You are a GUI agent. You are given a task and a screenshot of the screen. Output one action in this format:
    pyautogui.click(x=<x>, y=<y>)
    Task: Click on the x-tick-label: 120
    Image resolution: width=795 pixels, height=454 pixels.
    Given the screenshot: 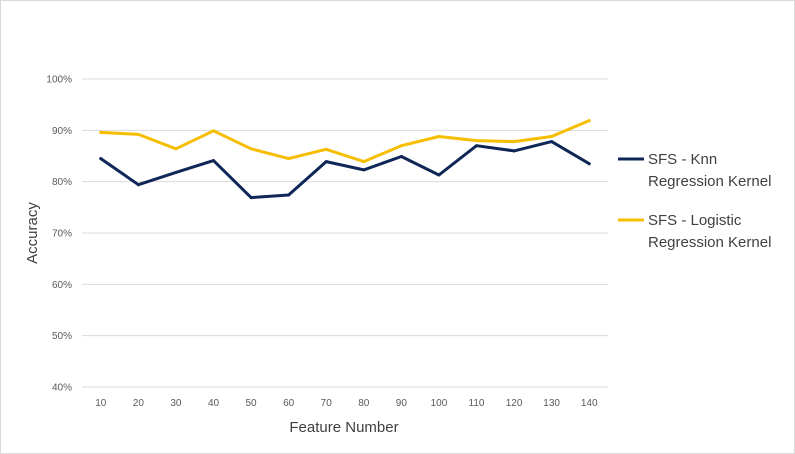 What is the action you would take?
    pyautogui.click(x=514, y=403)
    